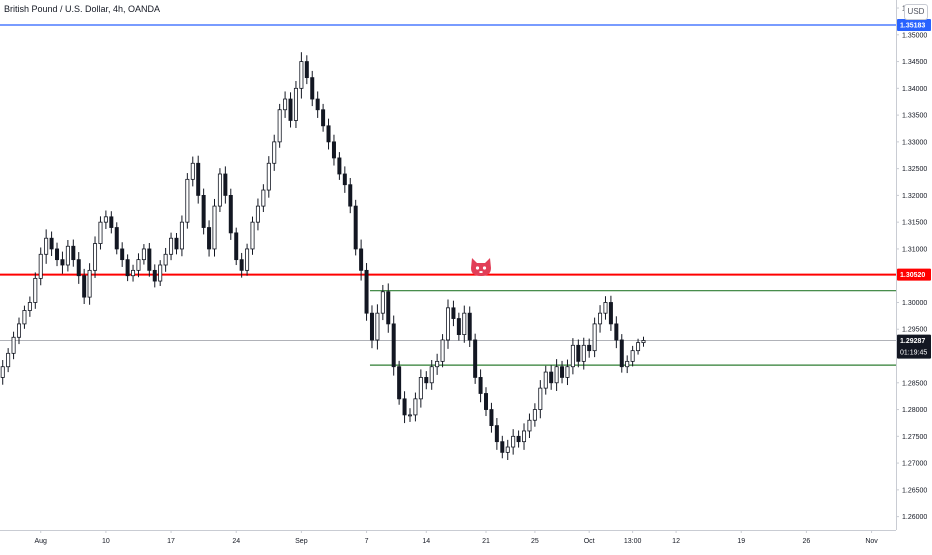 The height and width of the screenshot is (555, 932). Describe the element at coordinates (481, 267) in the screenshot. I see `cat-logo-icon` at that location.